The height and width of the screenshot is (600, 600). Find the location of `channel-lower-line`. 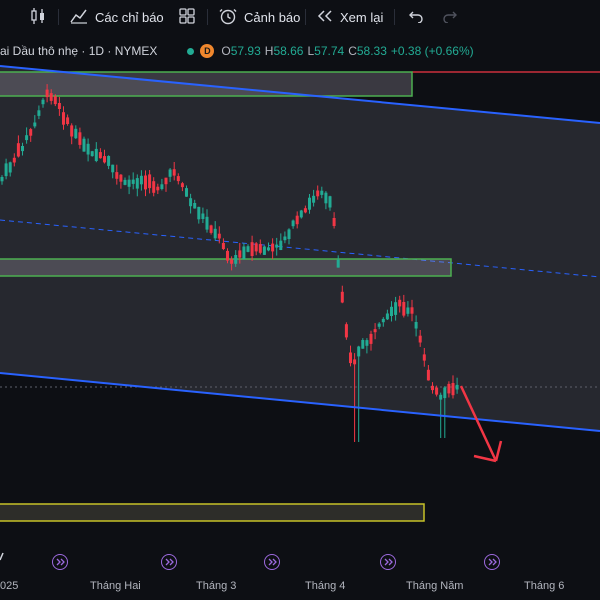

channel-lower-line is located at coordinates (300, 402).